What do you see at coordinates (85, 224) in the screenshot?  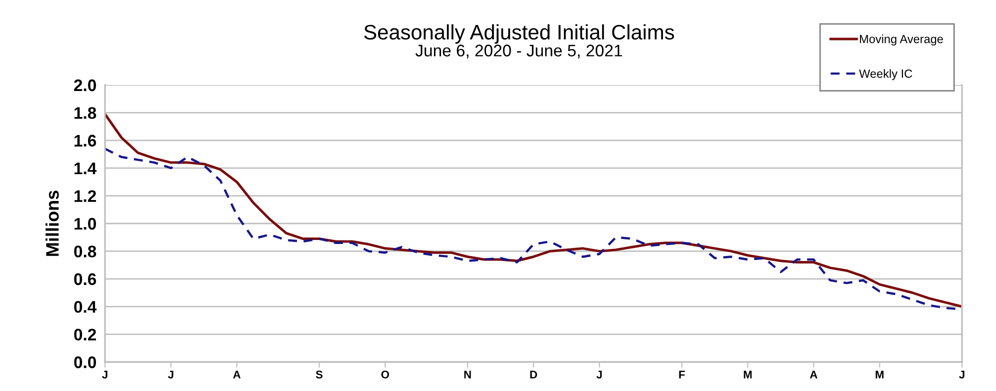 I see `y-tick-label: 1.0` at bounding box center [85, 224].